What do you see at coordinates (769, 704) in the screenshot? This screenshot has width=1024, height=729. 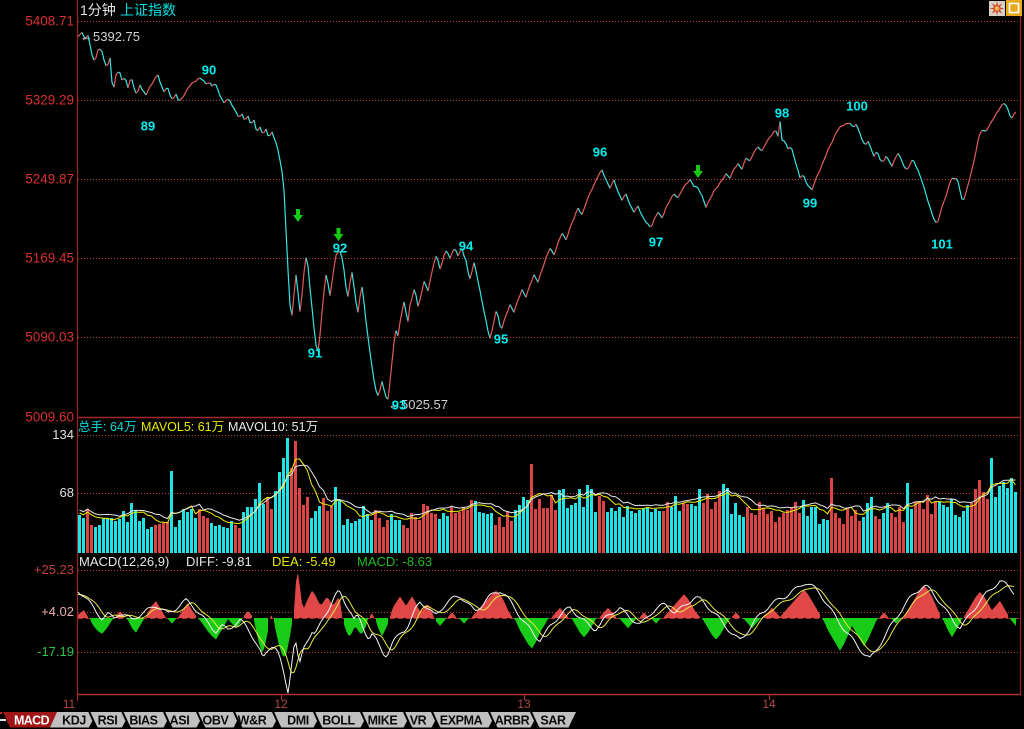 I see `svg-text: 14` at bounding box center [769, 704].